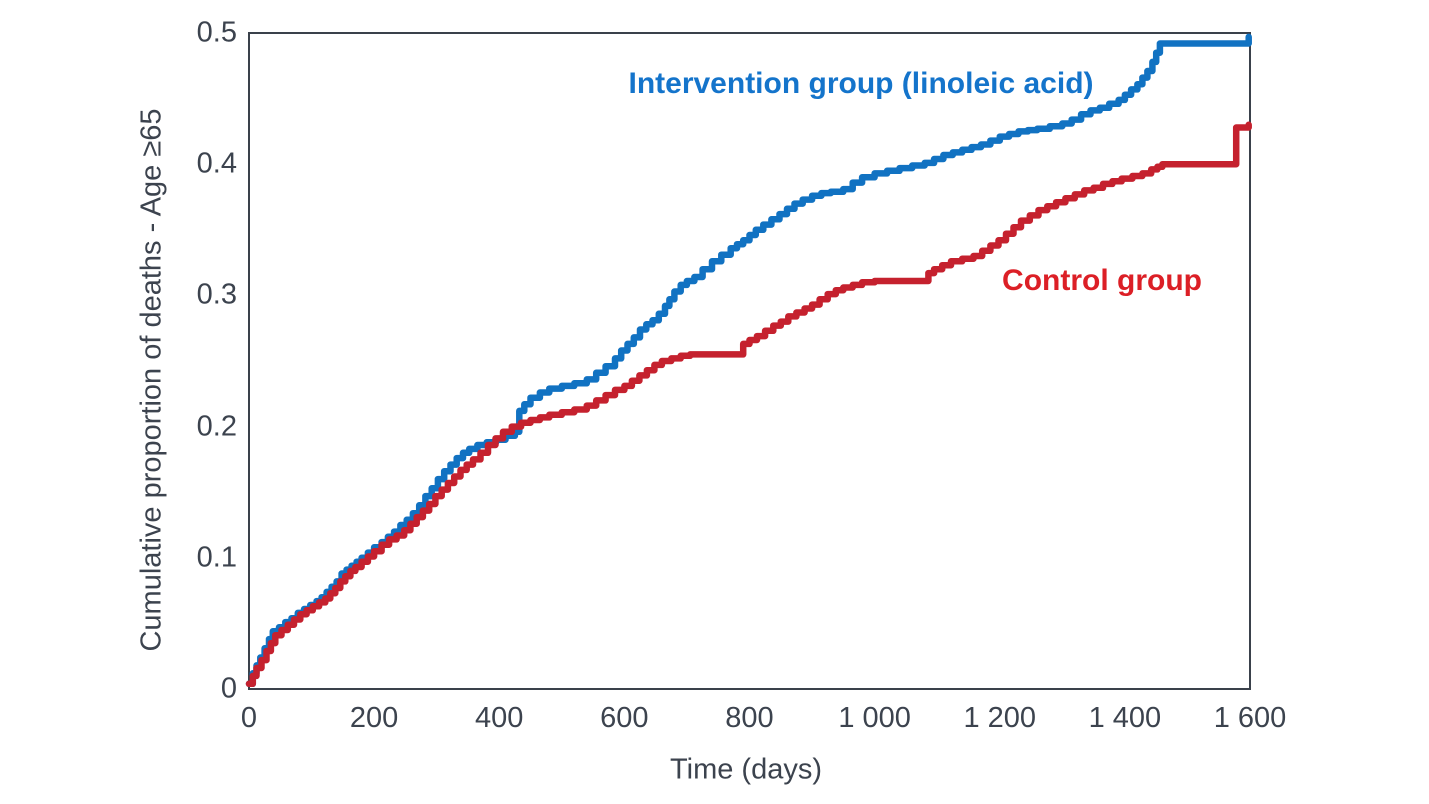  Describe the element at coordinates (1125, 718) in the screenshot. I see `x-tick-label: 1 400` at that location.